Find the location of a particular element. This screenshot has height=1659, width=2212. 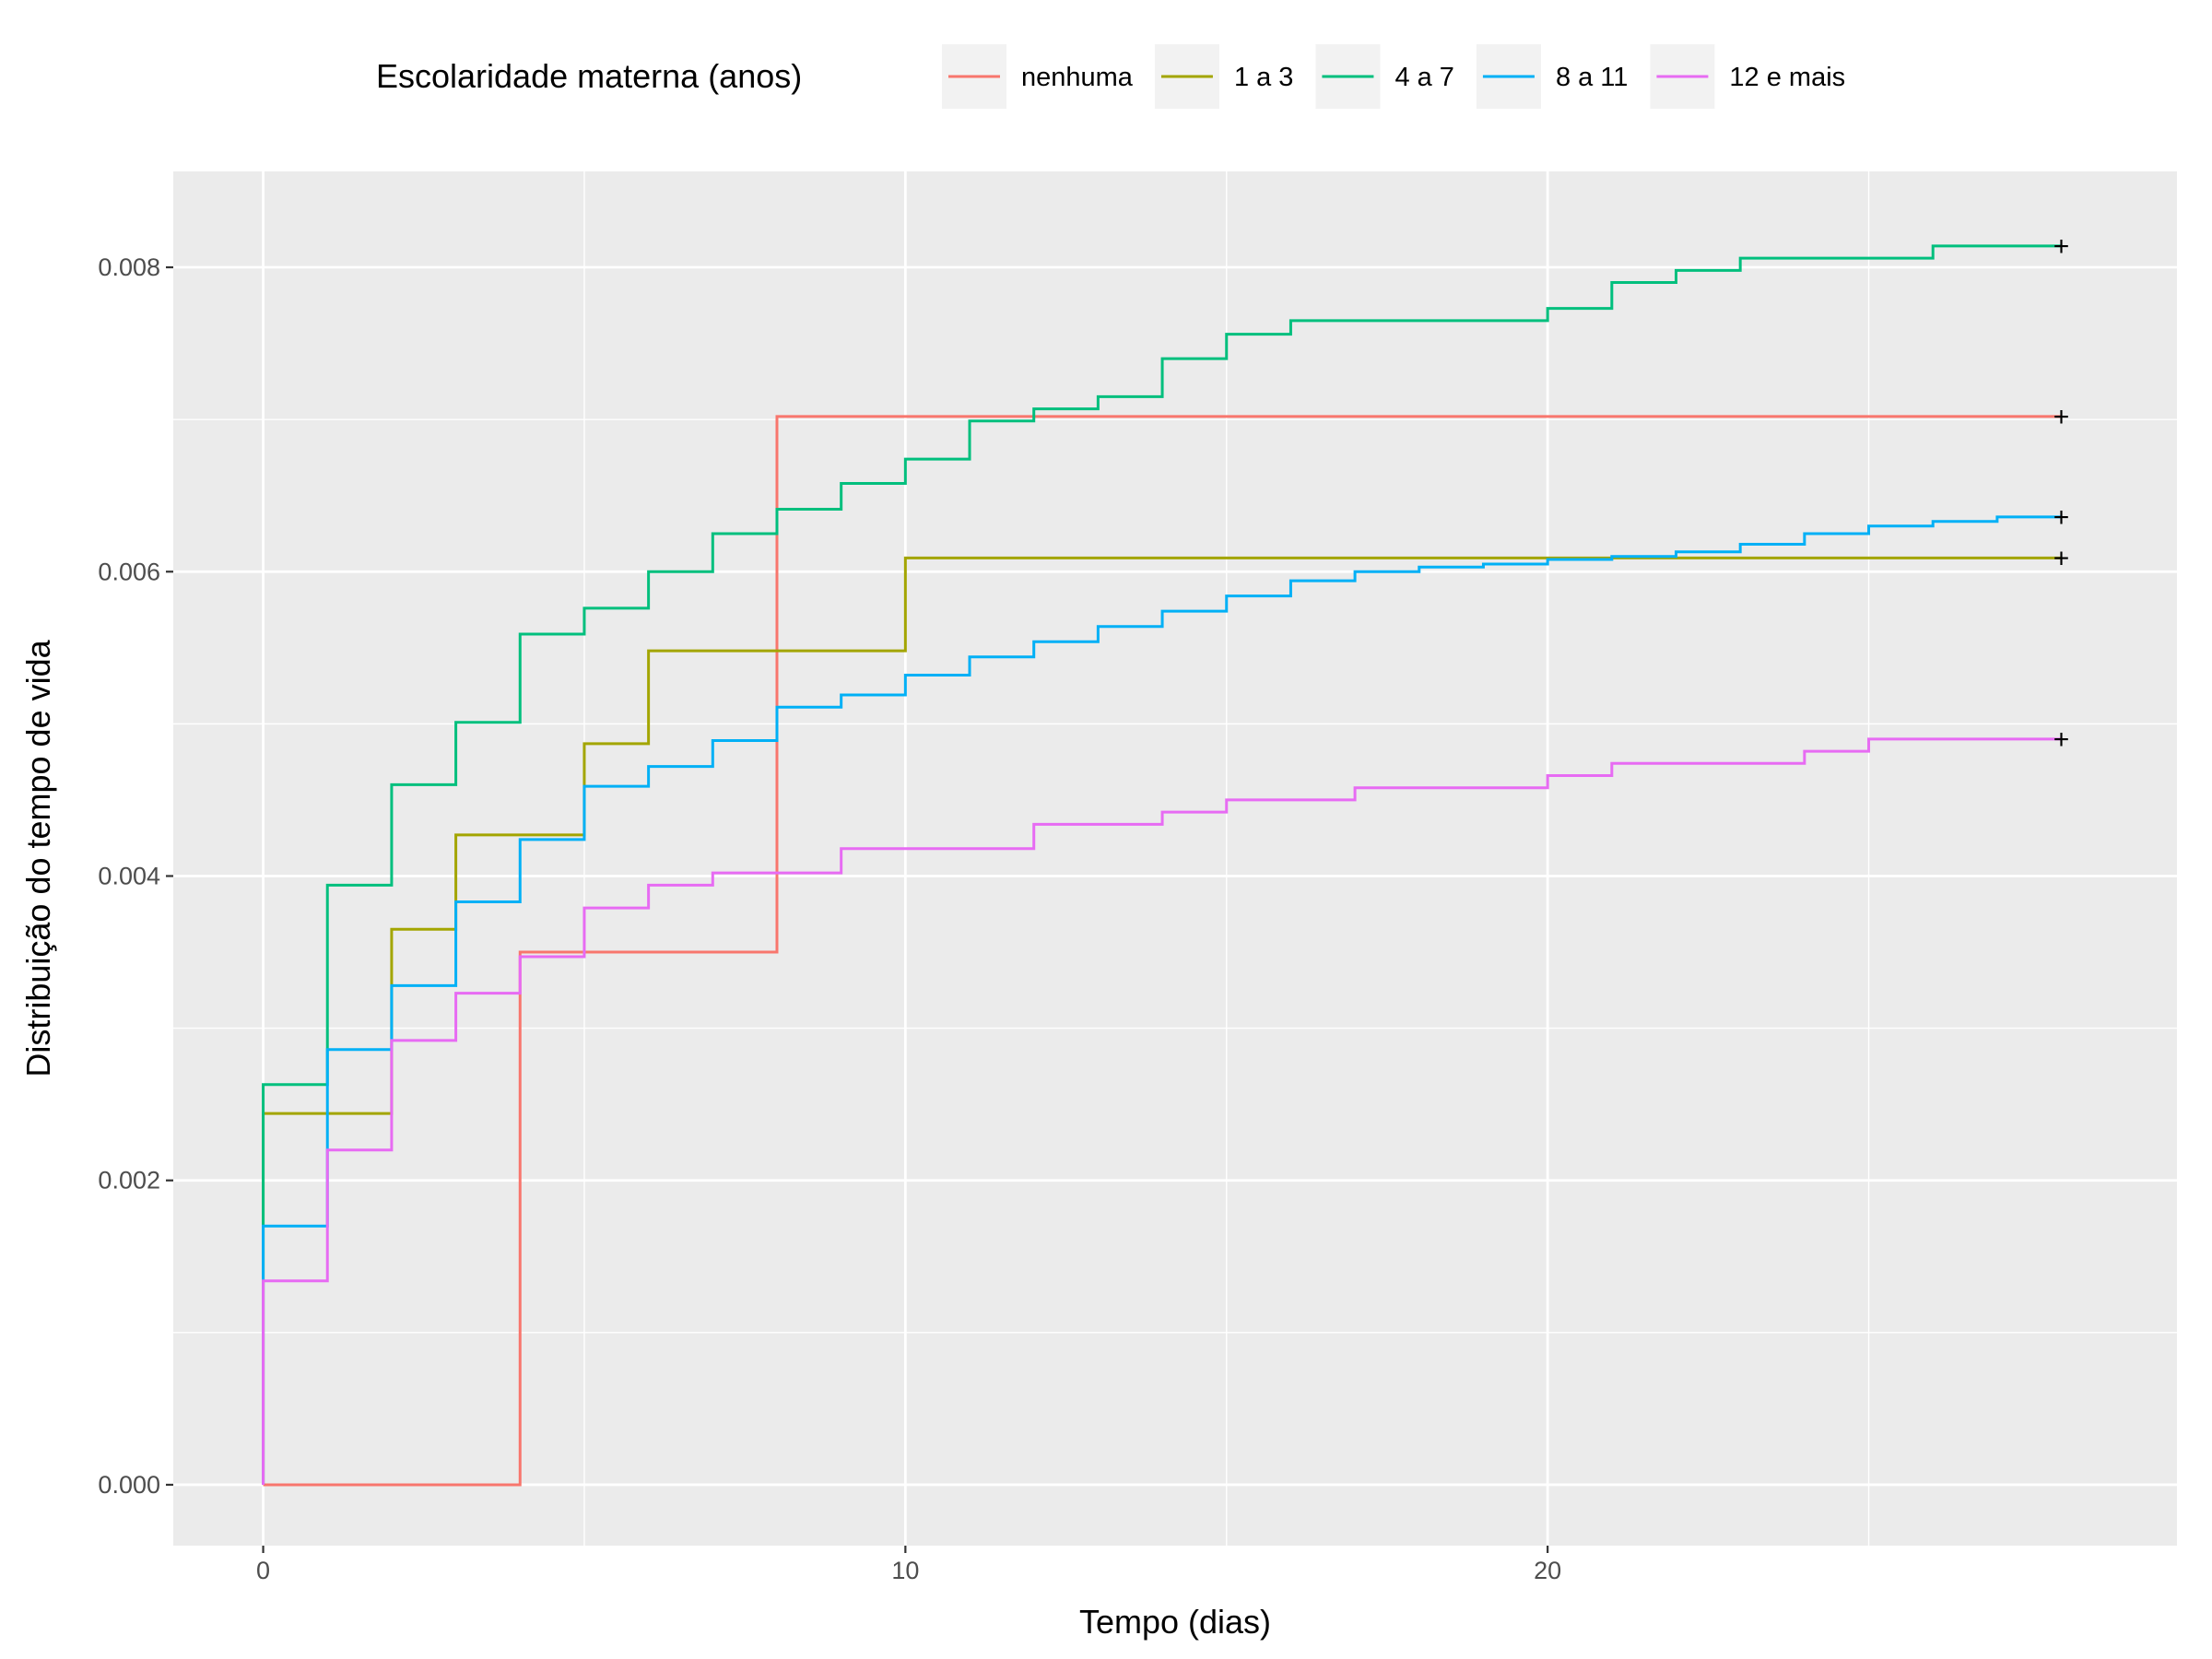

x-axis: 0 10 20 is located at coordinates (908, 1565).